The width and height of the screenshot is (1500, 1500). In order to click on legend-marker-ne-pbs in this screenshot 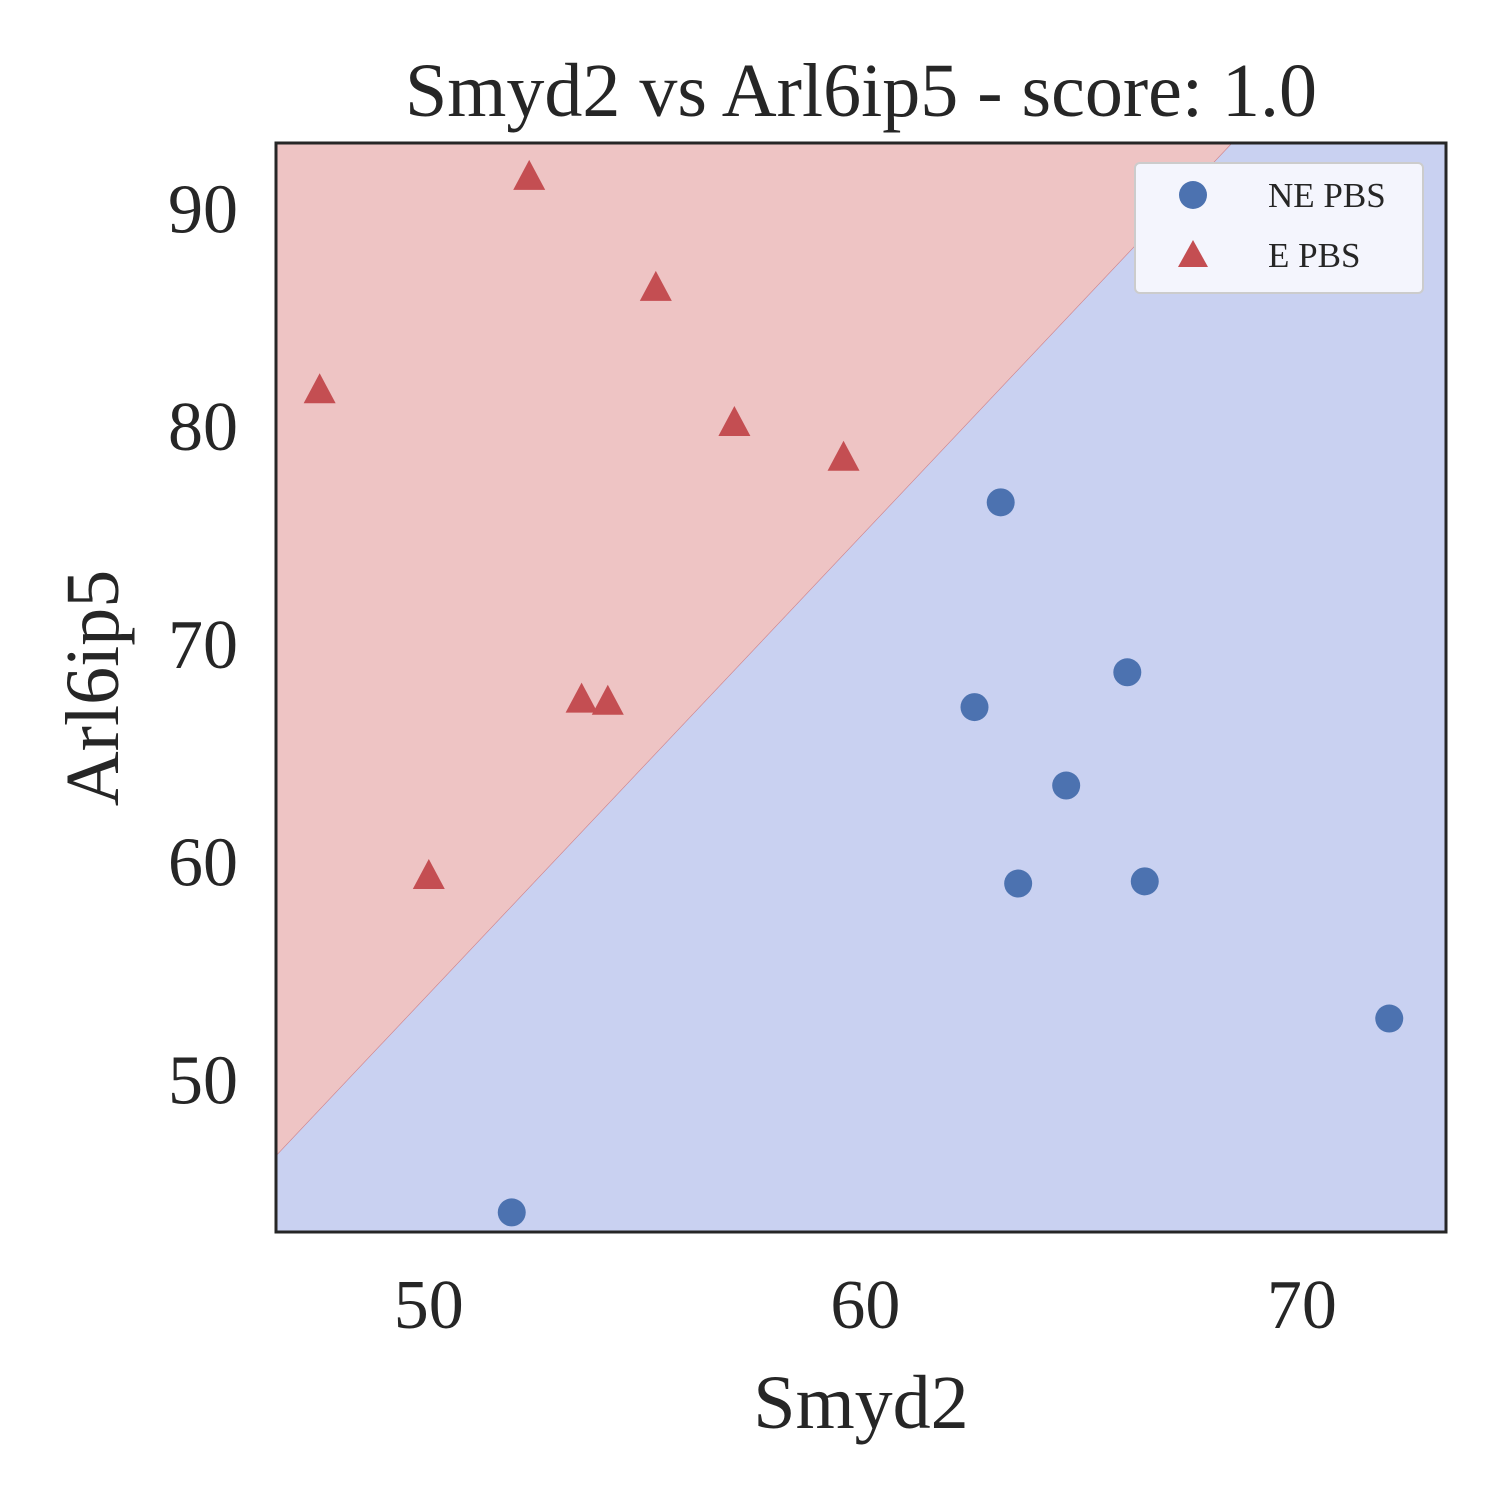, I will do `click(1193, 195)`.